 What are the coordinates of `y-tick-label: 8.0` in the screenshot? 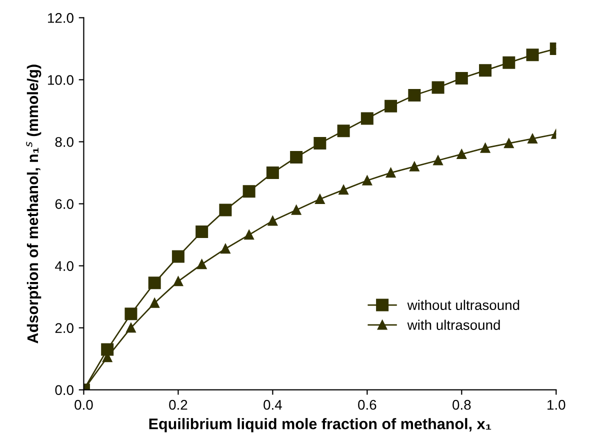 It's located at (64, 142).